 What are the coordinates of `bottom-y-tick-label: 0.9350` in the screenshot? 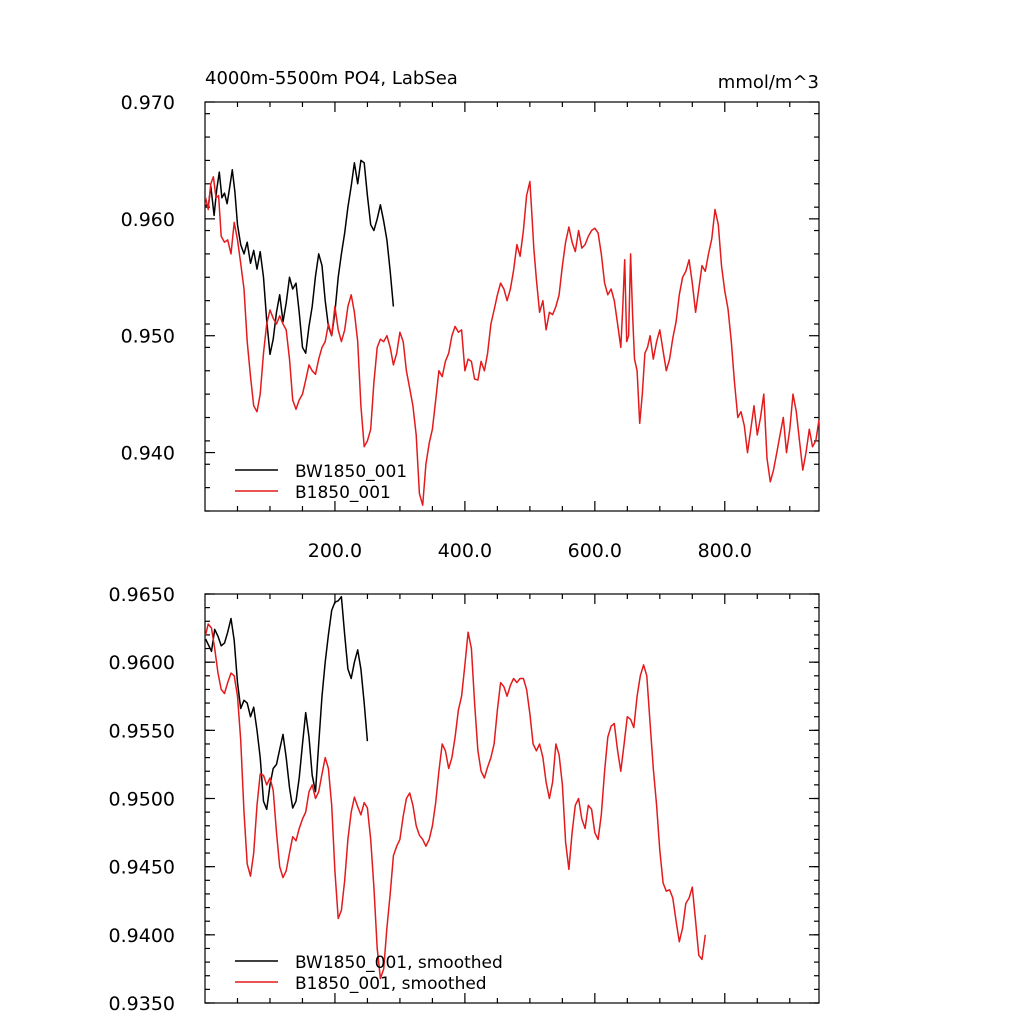 It's located at (142, 1004).